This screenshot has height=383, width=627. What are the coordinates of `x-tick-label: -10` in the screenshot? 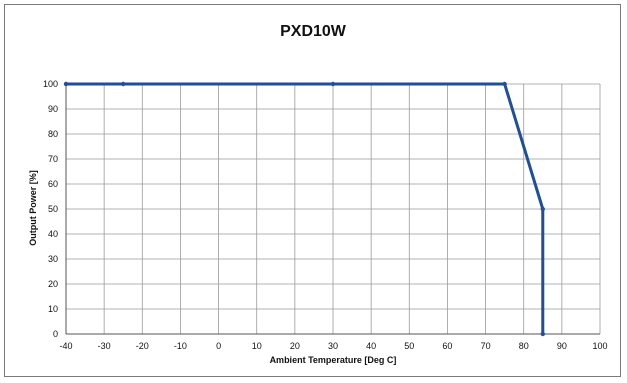 It's located at (180, 346).